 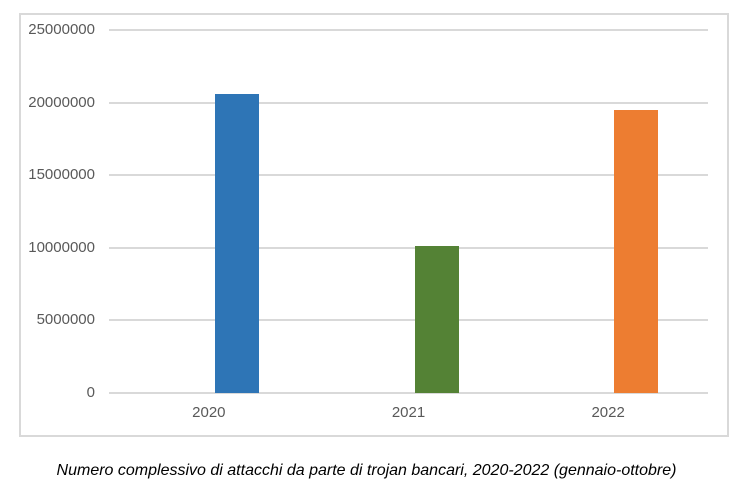 What do you see at coordinates (61, 29) in the screenshot?
I see `y-tick-label: 25000000` at bounding box center [61, 29].